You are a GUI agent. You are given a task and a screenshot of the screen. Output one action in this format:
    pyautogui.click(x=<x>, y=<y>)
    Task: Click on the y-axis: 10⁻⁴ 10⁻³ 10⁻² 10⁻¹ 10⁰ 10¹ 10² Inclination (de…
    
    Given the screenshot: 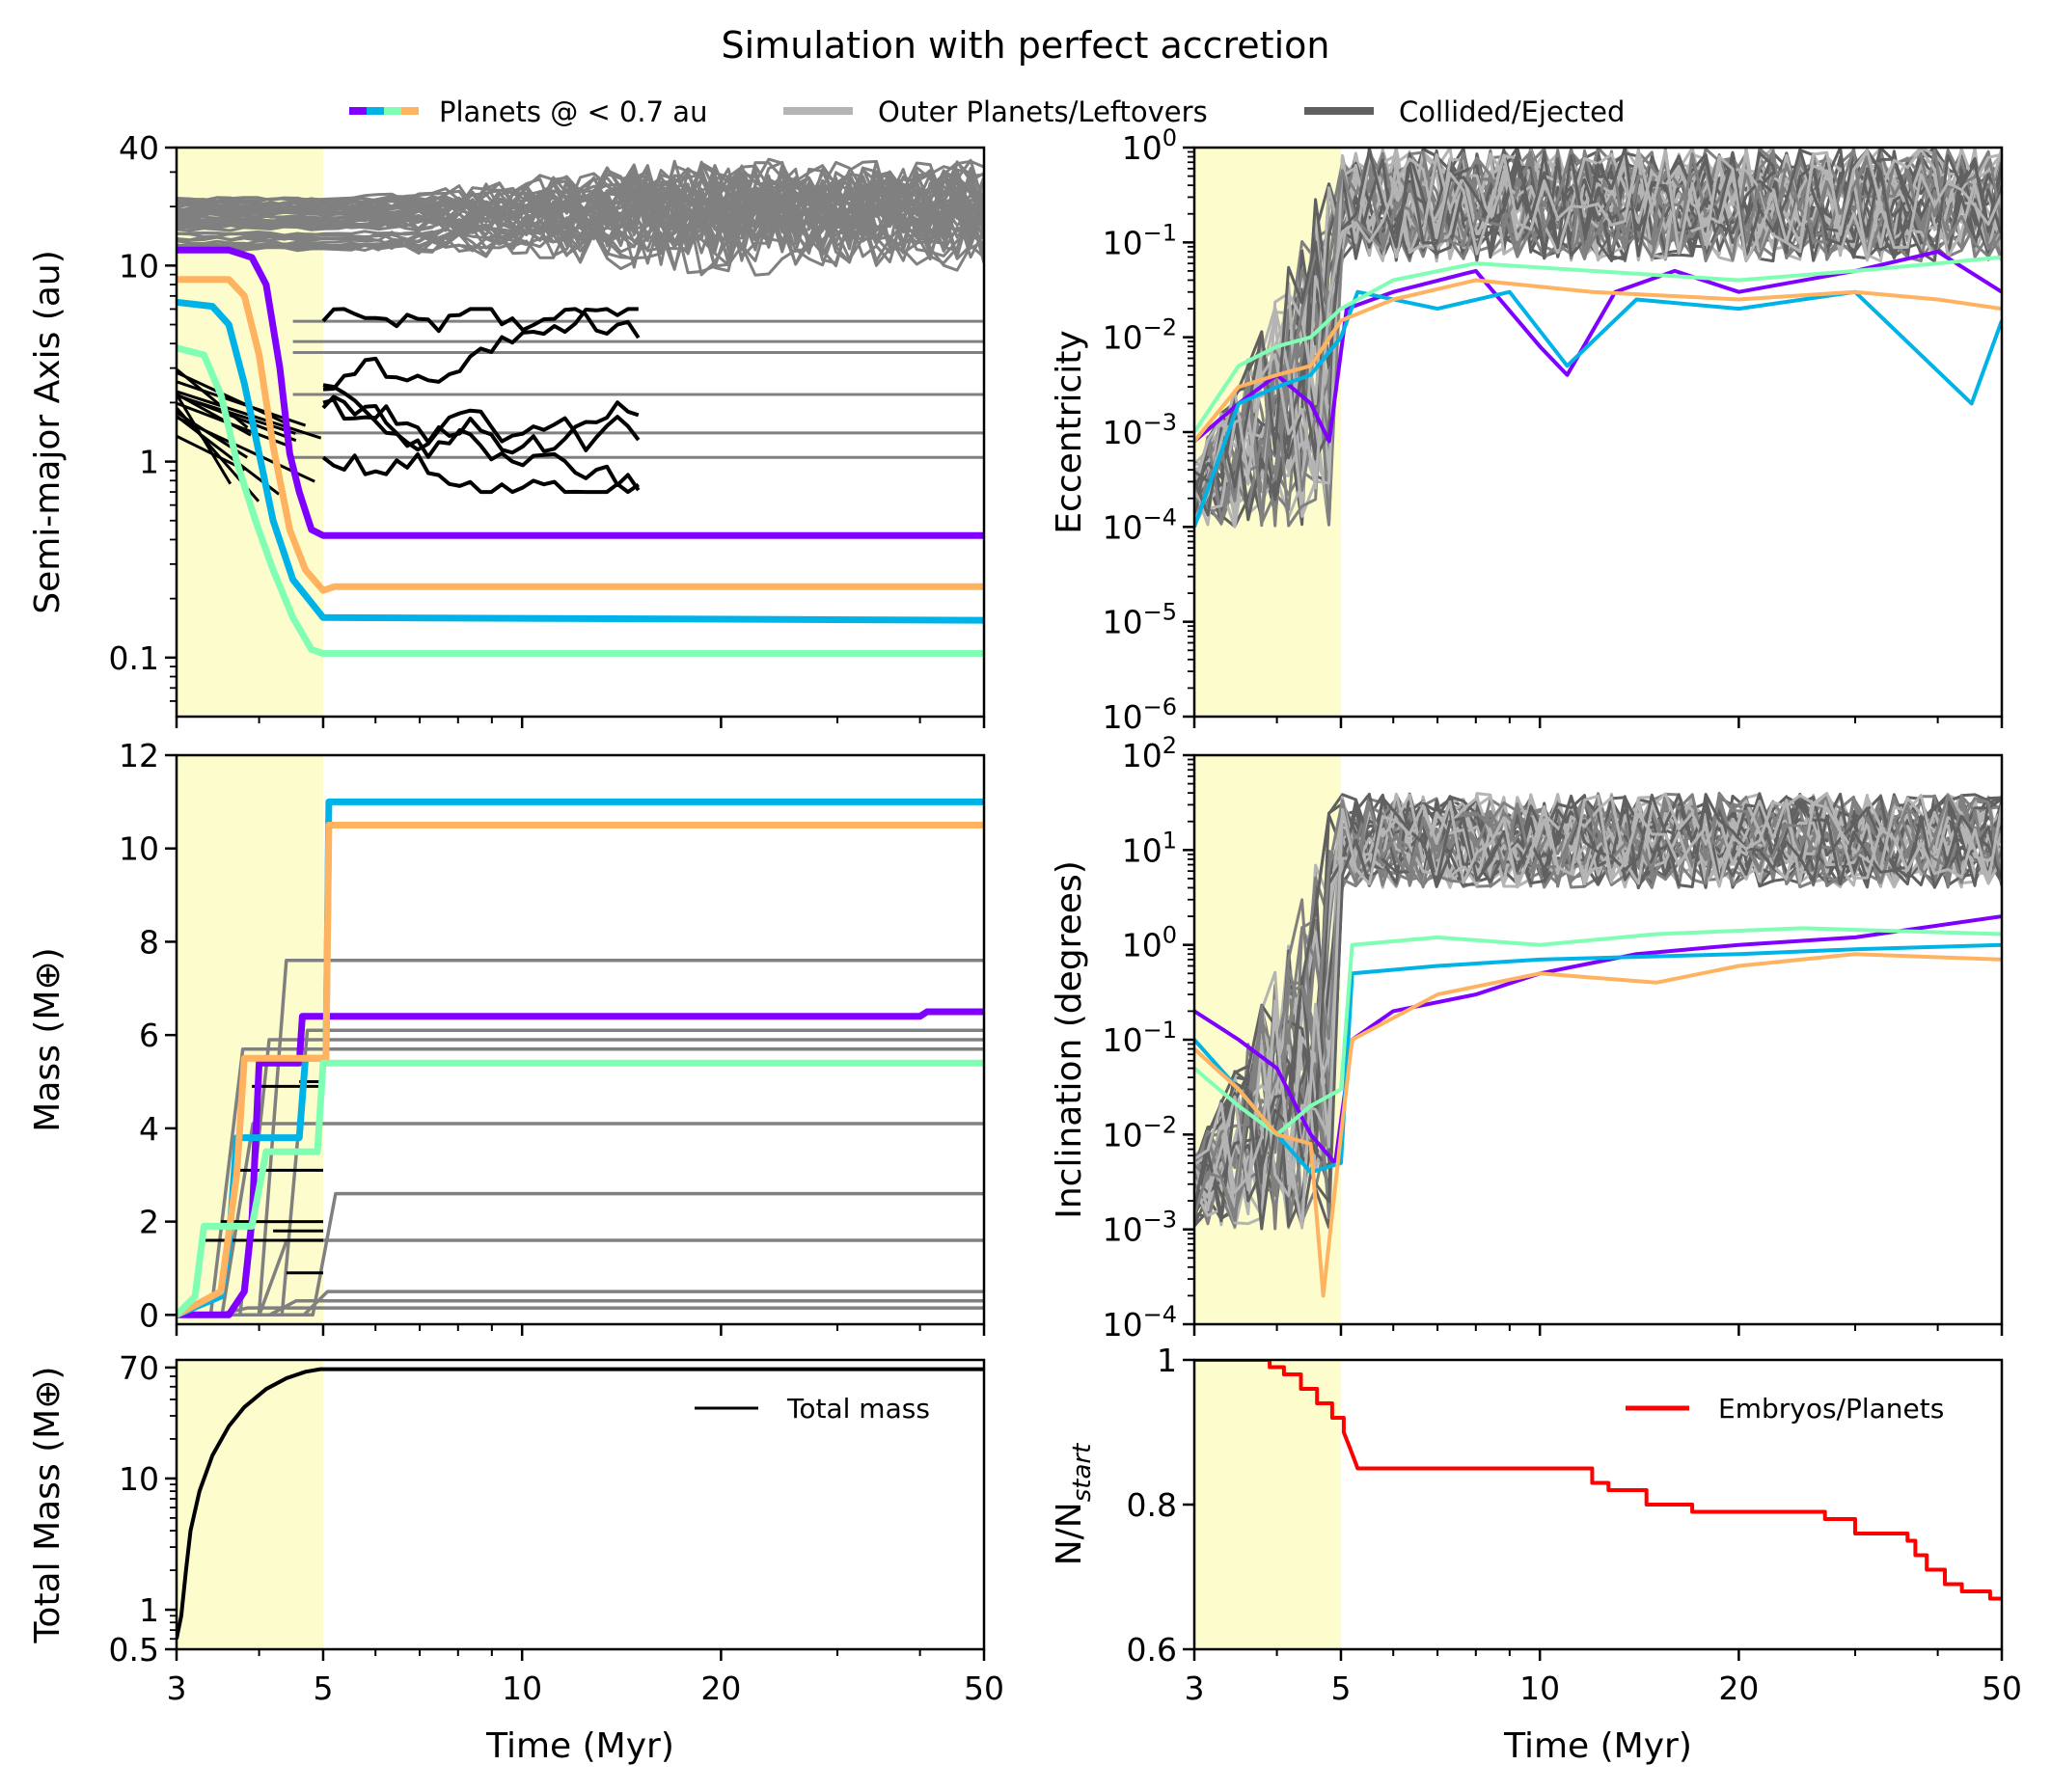 What is the action you would take?
    pyautogui.click(x=1122, y=1038)
    